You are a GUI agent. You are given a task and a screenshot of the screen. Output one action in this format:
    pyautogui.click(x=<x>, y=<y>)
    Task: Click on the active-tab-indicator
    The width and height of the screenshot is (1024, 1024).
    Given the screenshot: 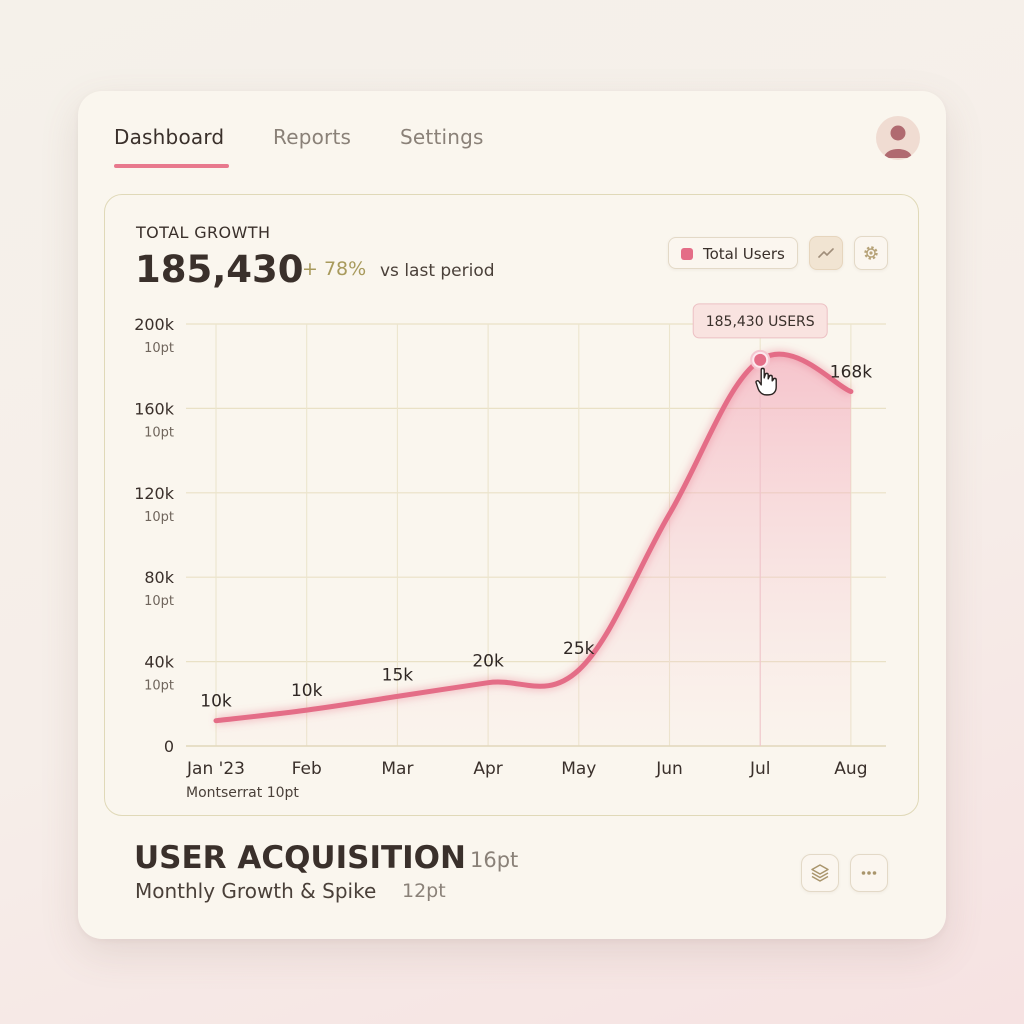 What is the action you would take?
    pyautogui.click(x=171, y=166)
    